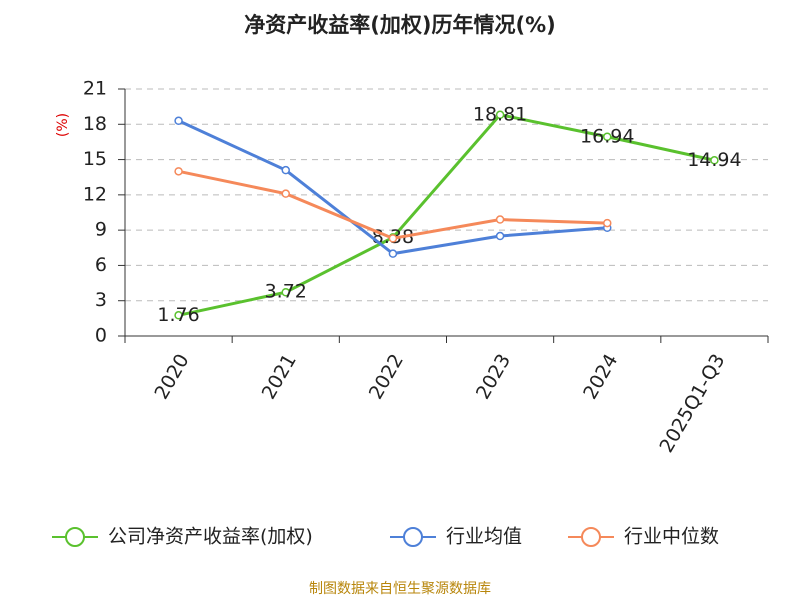  Describe the element at coordinates (671, 537) in the screenshot. I see `legend-label: 行业中位数` at that location.